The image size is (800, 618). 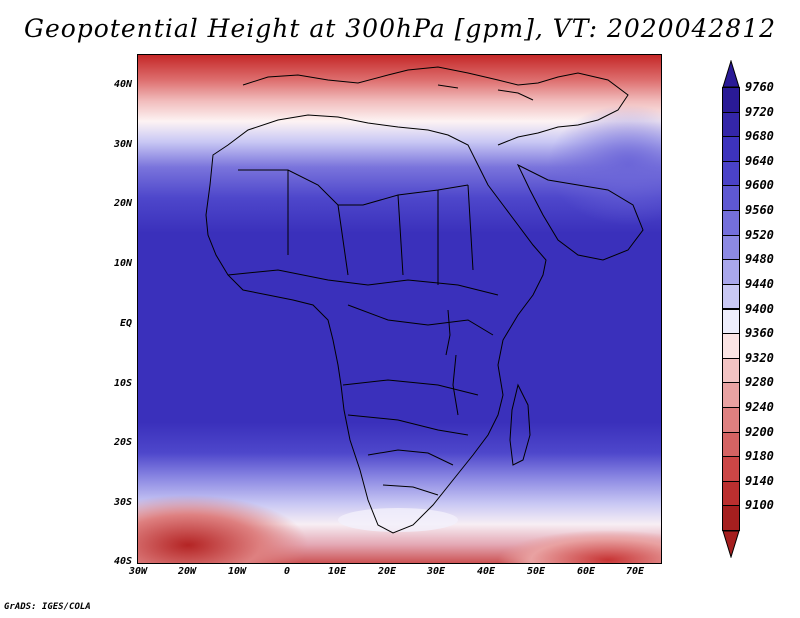 What do you see at coordinates (287, 571) in the screenshot?
I see `lon-label-0: 0` at bounding box center [287, 571].